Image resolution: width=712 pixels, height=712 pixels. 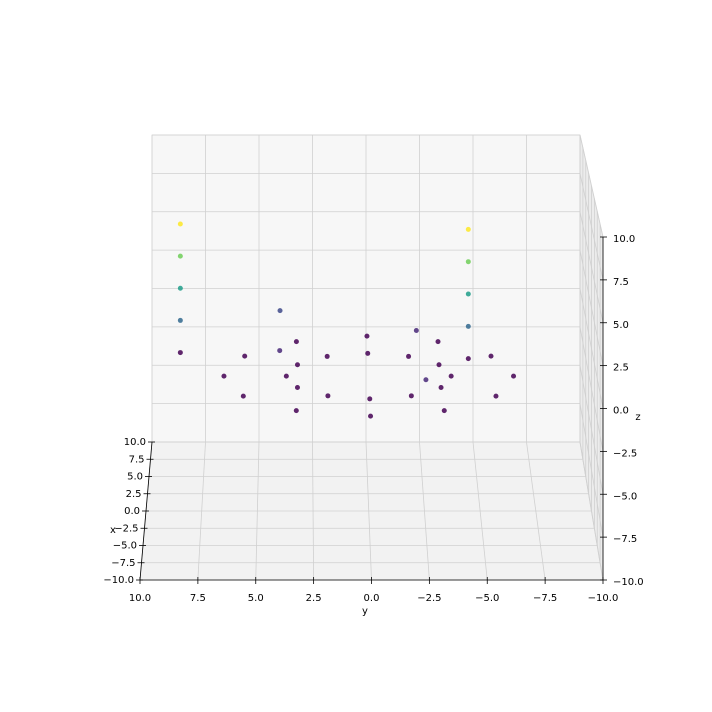 What do you see at coordinates (545, 598) in the screenshot?
I see `y-tick-label: −7.5` at bounding box center [545, 598].